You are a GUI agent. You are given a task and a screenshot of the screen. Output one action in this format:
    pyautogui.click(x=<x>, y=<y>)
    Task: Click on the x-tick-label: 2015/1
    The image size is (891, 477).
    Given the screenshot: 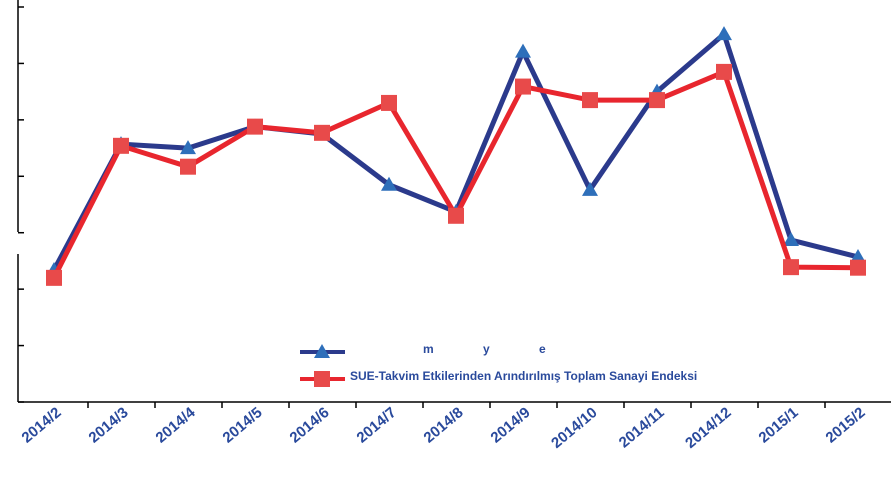 What is the action you would take?
    pyautogui.click(x=778, y=425)
    